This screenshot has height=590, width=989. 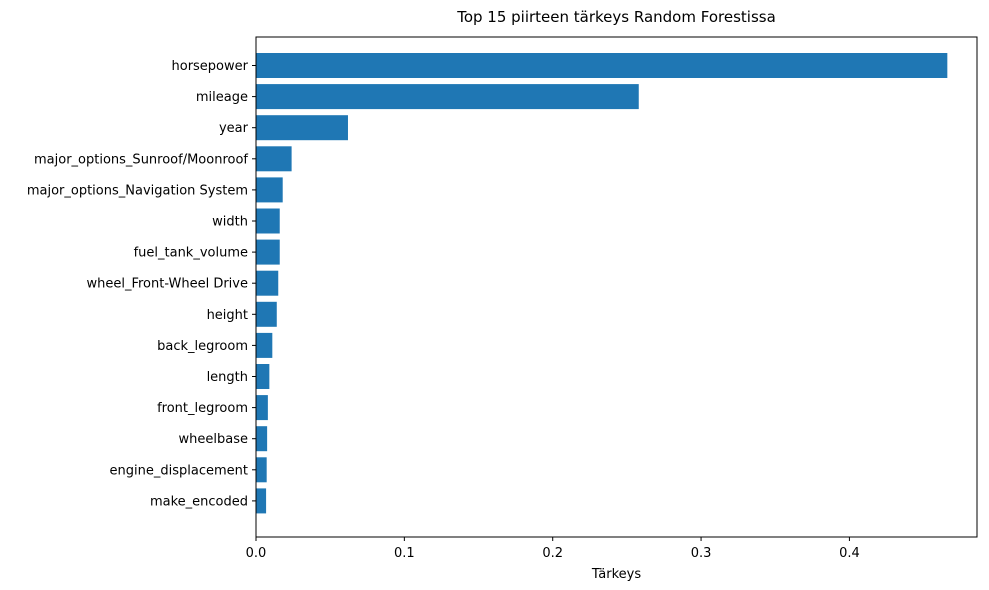 What do you see at coordinates (227, 315) in the screenshot?
I see `y-tick-label: height` at bounding box center [227, 315].